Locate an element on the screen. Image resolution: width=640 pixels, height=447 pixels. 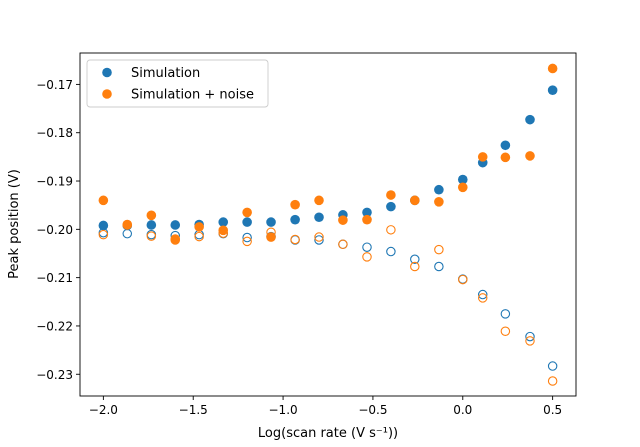
x-axis: −2.0 −1.5 −1.0 −0.5 0.0 0.5 is located at coordinates (325, 406).